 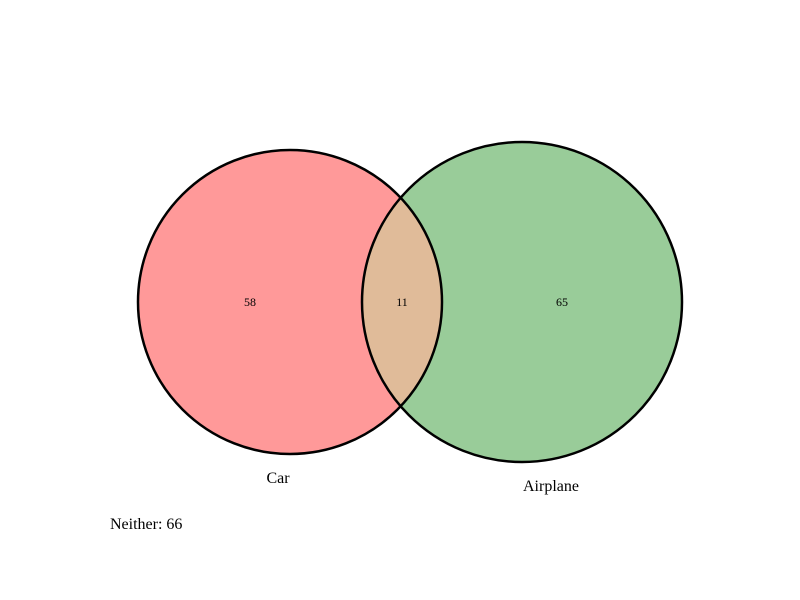 I want to click on car-only-count: 58, so click(x=250, y=302).